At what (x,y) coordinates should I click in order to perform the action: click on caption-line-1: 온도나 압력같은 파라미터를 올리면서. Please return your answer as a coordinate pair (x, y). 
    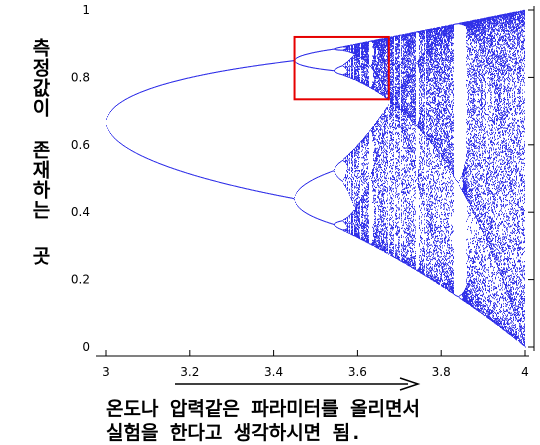
    Looking at the image, I should click on (263, 409).